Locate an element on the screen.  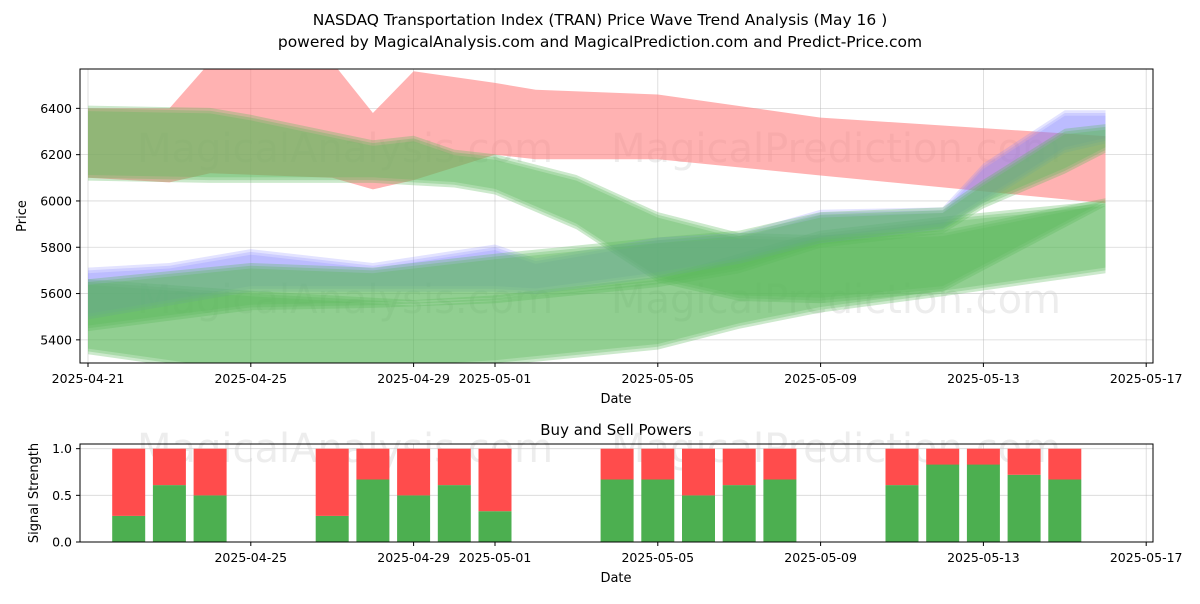
signal-y-tick-label: 0.0 is located at coordinates (62, 542).